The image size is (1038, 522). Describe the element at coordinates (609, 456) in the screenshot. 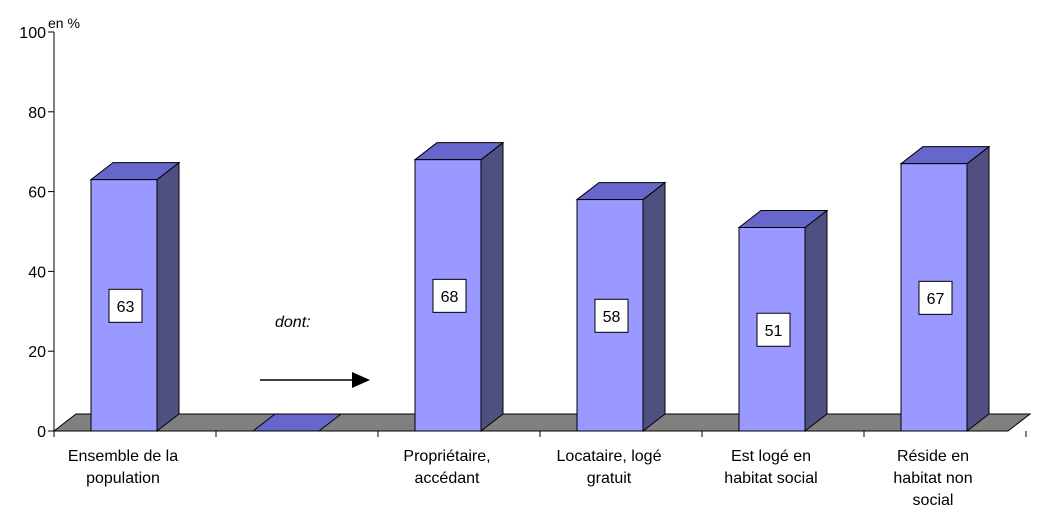

I see `x-tick-label: Locataire, logé` at that location.